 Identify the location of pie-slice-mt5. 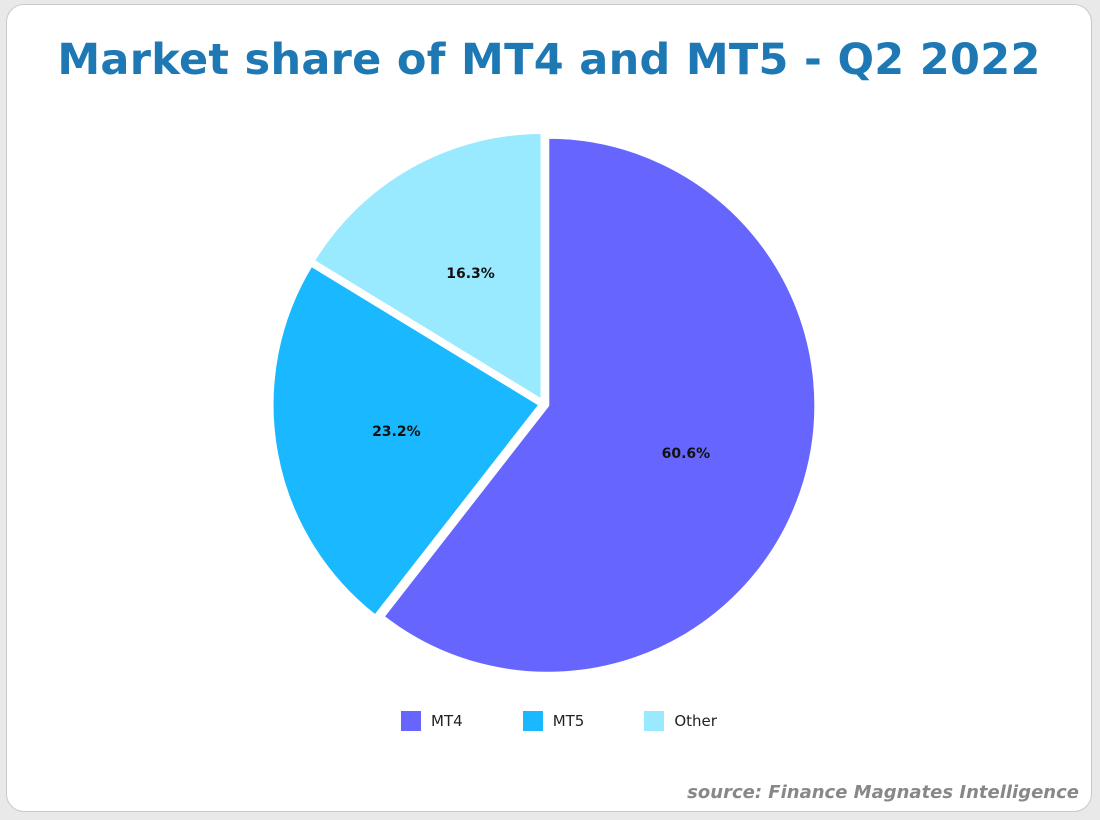
(406, 441).